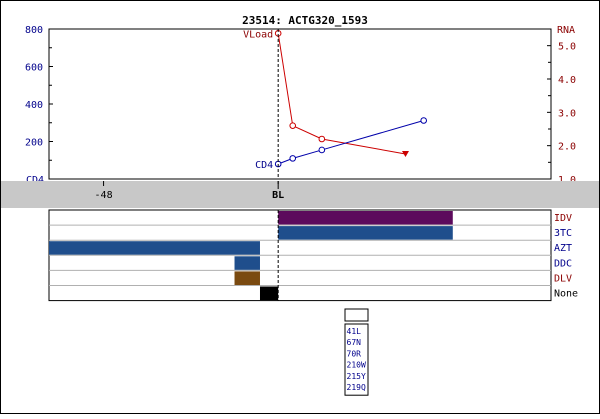 This screenshot has height=419, width=600. What do you see at coordinates (258, 34) in the screenshot?
I see `series-label-vload: VLoad` at bounding box center [258, 34].